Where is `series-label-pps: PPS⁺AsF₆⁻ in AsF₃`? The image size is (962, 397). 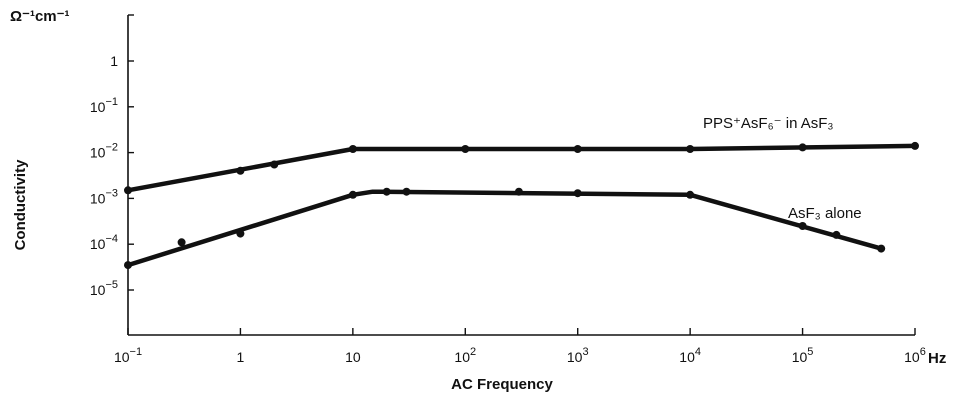 series-label-pps: PPS⁺AsF₆⁻ in AsF₃ is located at coordinates (768, 123).